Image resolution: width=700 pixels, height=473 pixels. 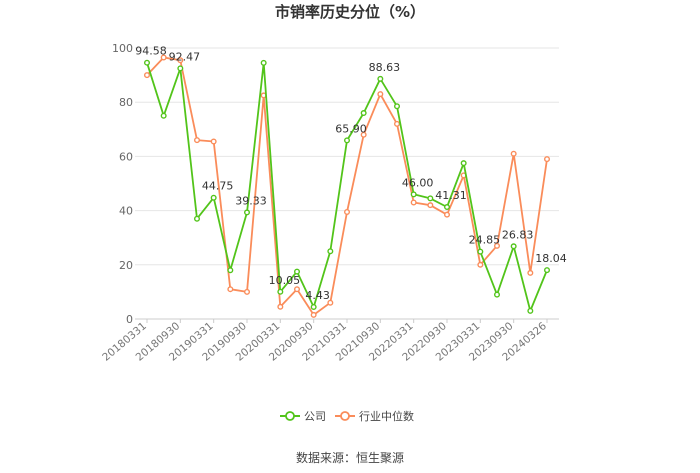 I want to click on data-label: 4.43, so click(x=317, y=295).